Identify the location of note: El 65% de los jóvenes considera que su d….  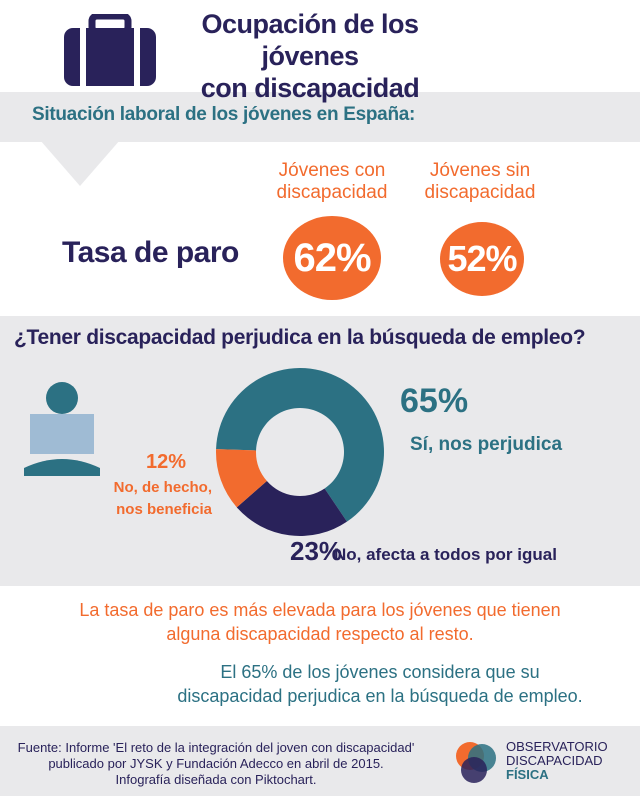
(380, 684).